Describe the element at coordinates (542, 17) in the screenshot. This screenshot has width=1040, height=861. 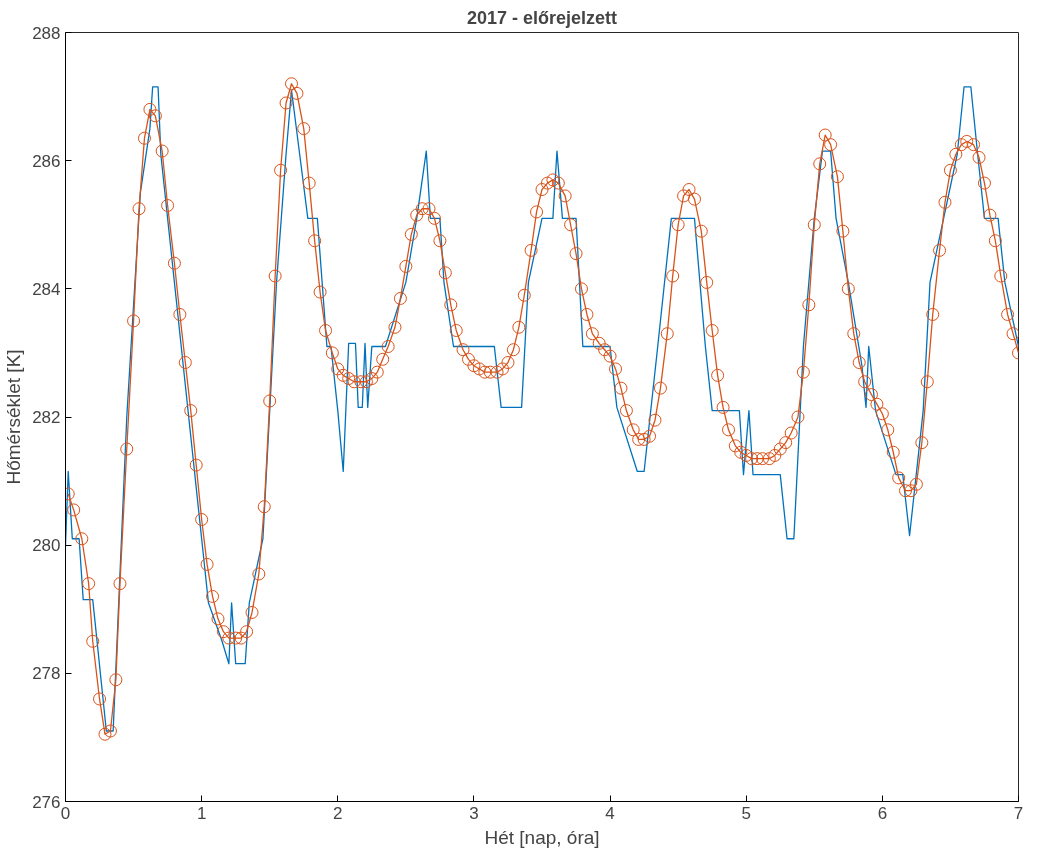
I see `chart-title: 2017 - előrejelzett` at that location.